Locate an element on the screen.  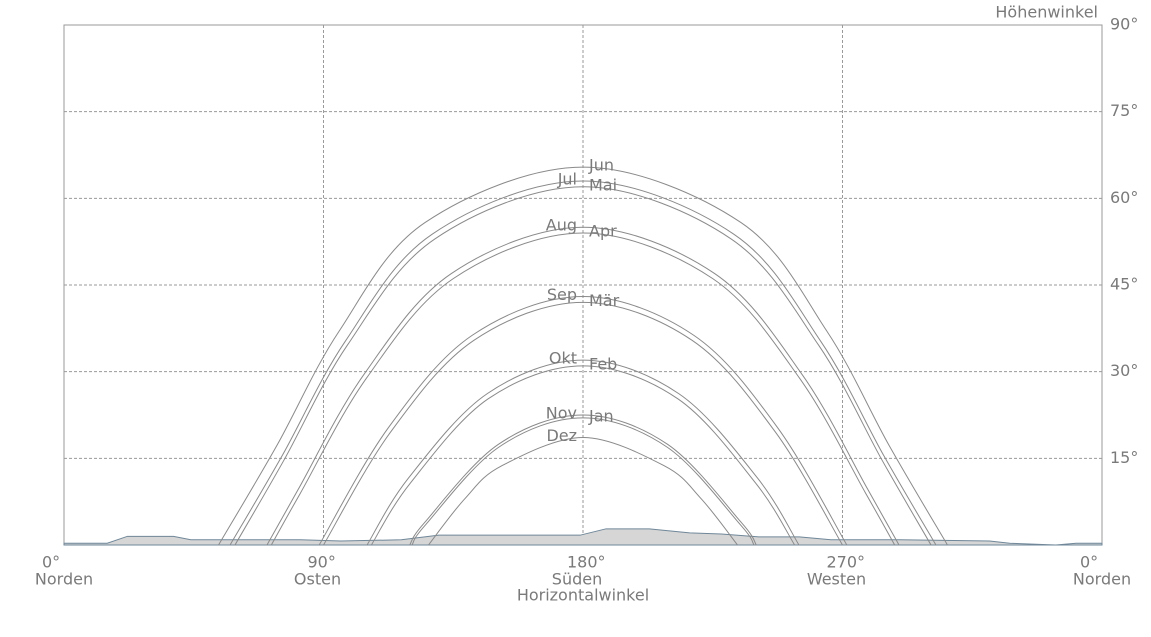
month-label: Mär is located at coordinates (604, 300).